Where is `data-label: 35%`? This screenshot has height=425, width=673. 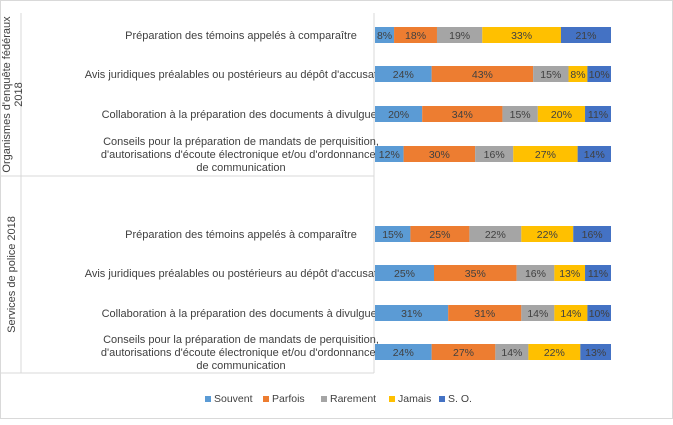 data-label: 35% is located at coordinates (475, 274).